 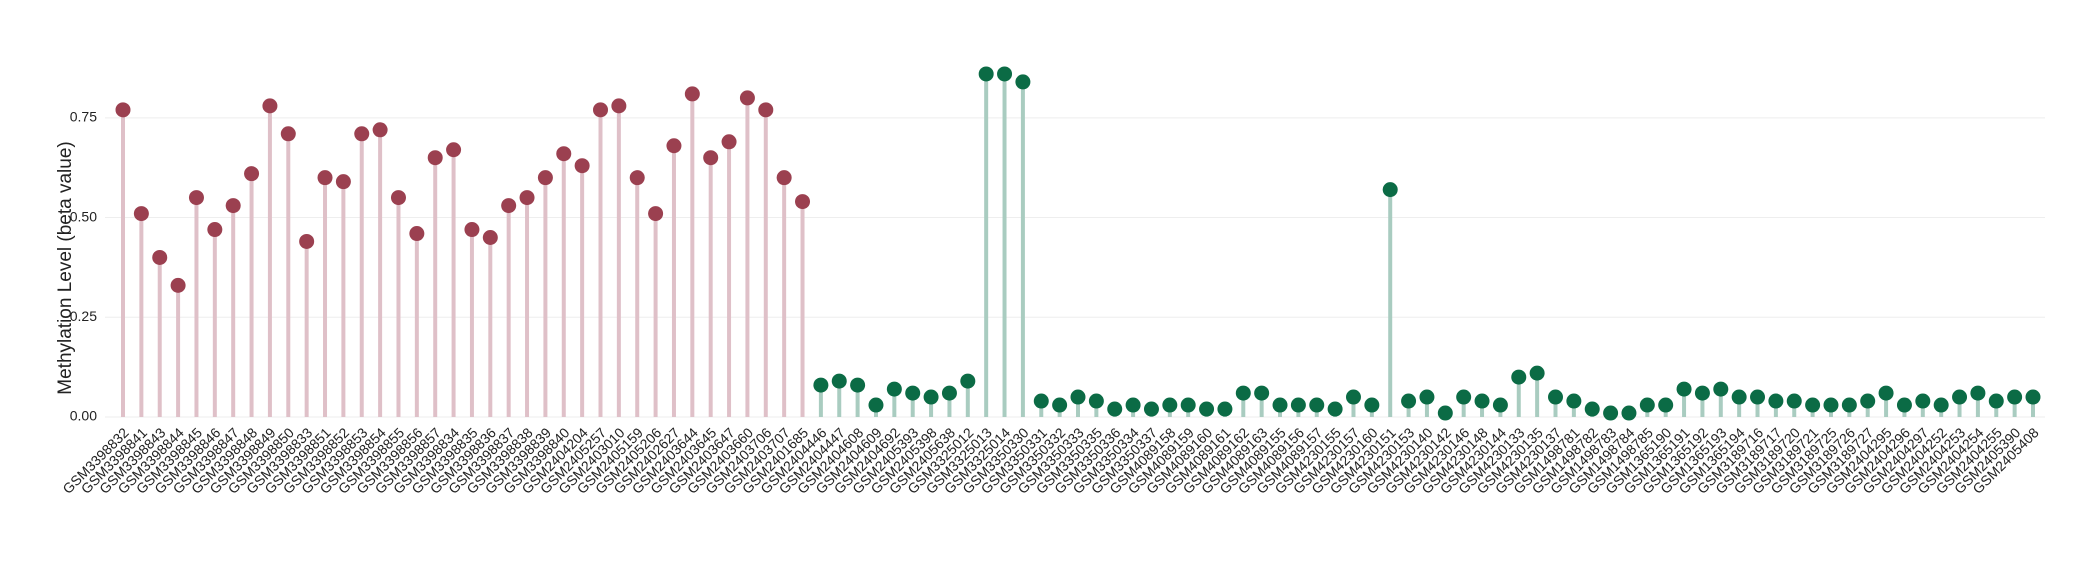 What do you see at coordinates (83, 316) in the screenshot?
I see `y-tick-label: 0.25` at bounding box center [83, 316].